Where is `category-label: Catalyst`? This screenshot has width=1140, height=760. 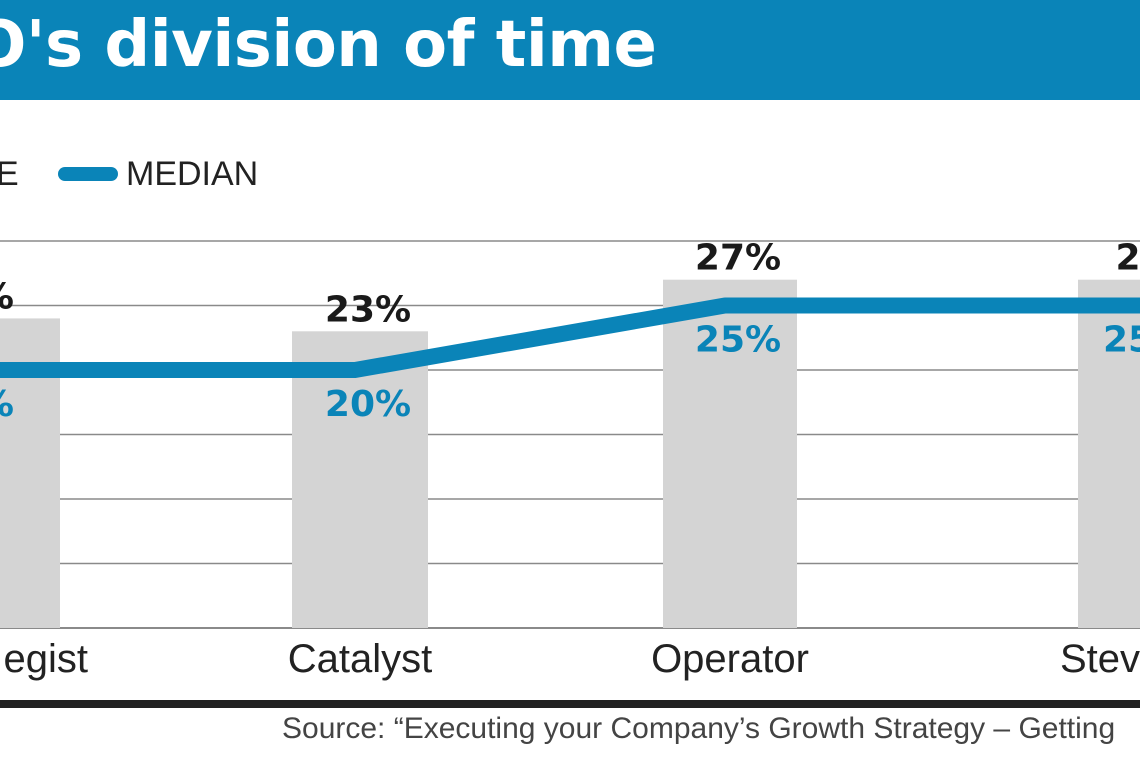 category-label: Catalyst is located at coordinates (360, 659).